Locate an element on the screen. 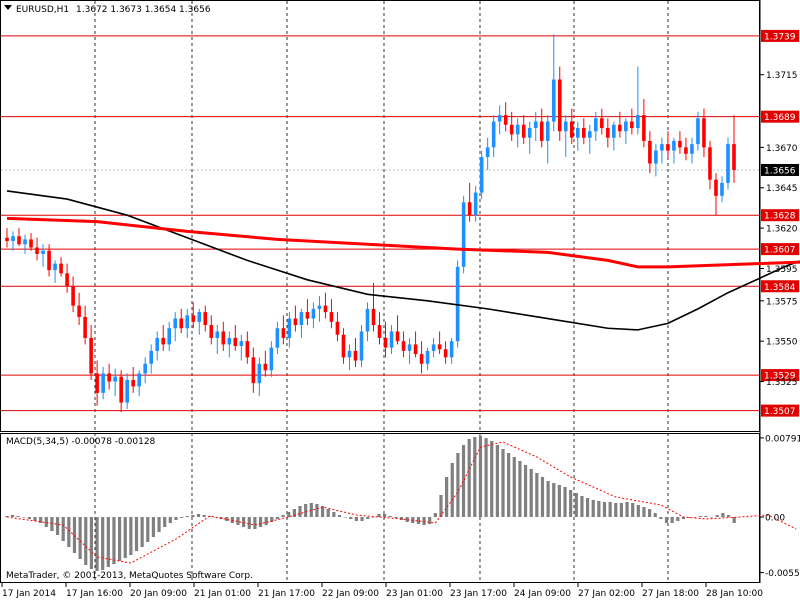  dropdown-triangle-icon is located at coordinates (8, 7).